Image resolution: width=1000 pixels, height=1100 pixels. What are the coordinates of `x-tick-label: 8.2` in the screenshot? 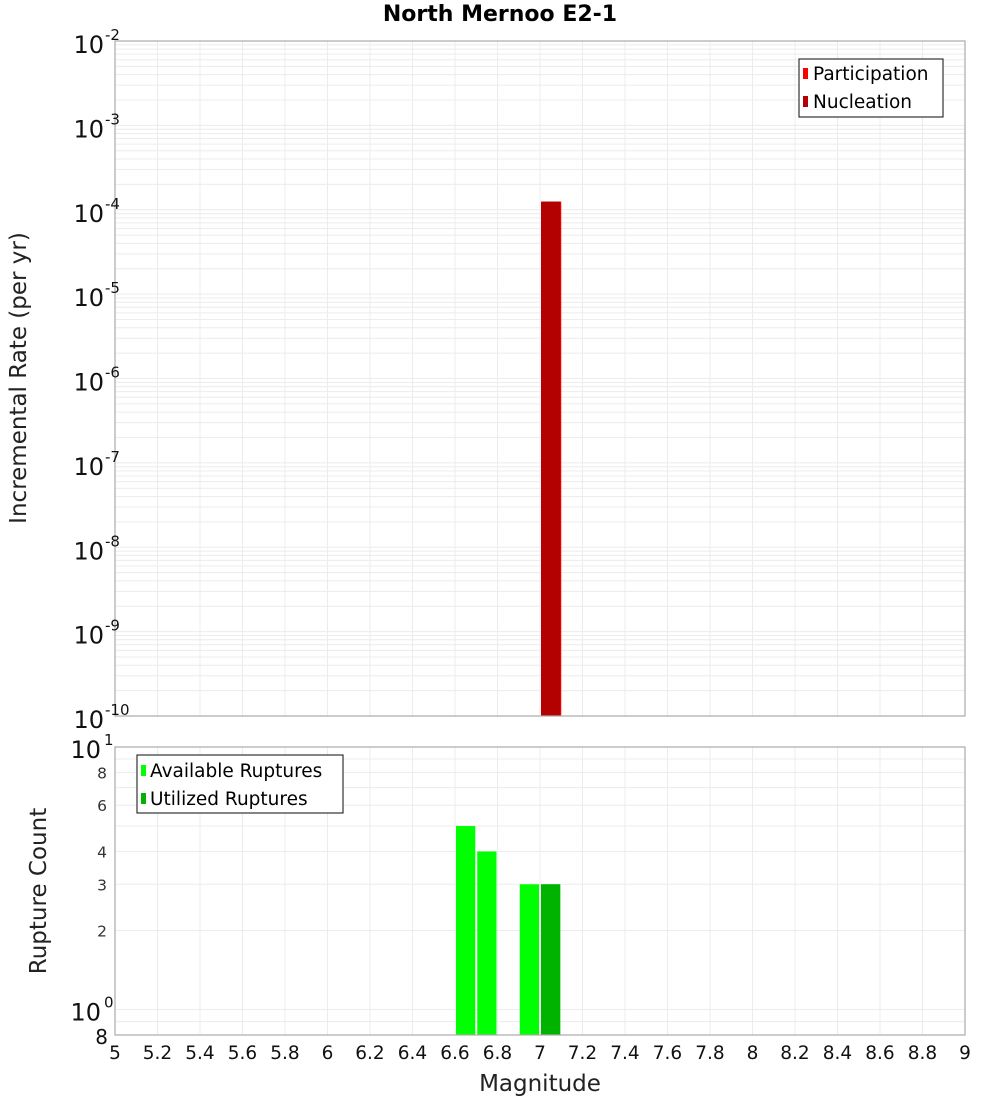 It's located at (794, 1053).